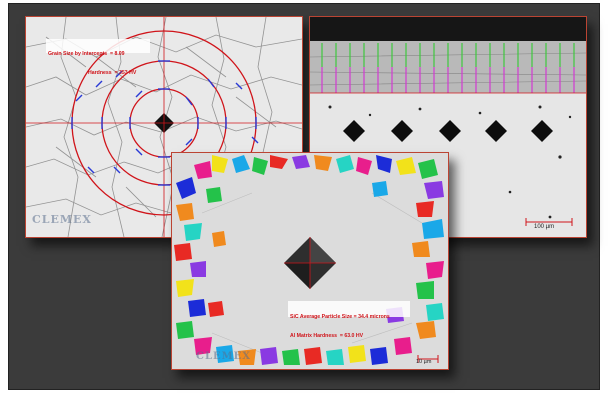 This screenshot has height=398, width=608. Describe the element at coordinates (327, 336) in the screenshot. I see `sic-hardness-text: Al Matrix Hardness = 63.0 HV` at that location.